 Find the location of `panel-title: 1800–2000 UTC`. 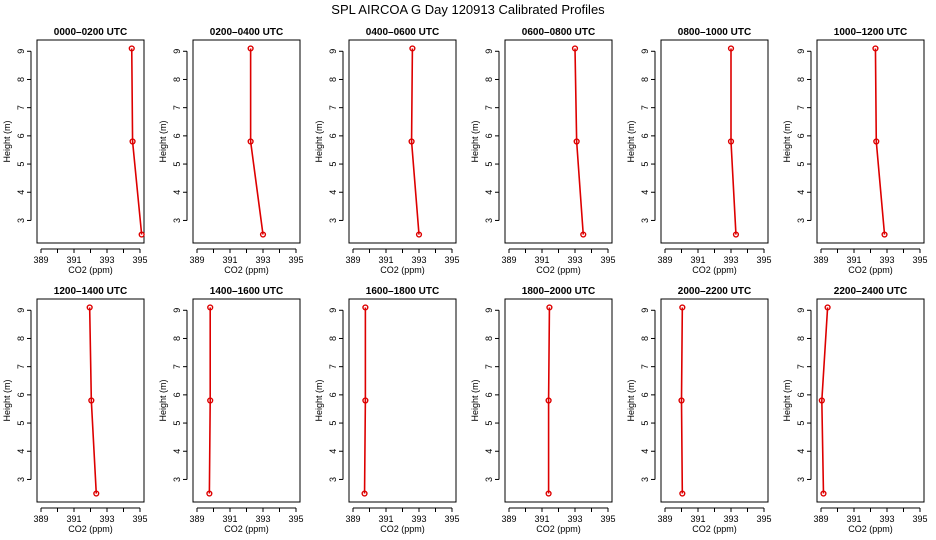

panel-title: 1800–2000 UTC is located at coordinates (558, 291).